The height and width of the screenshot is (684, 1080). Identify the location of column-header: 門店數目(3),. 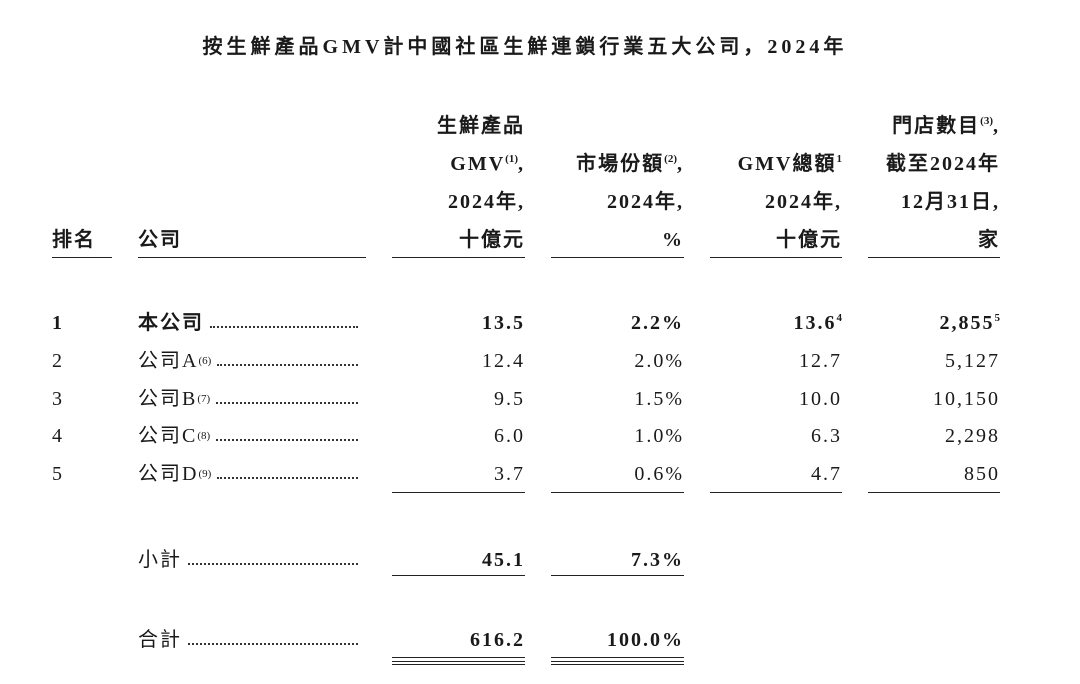
(914, 126).